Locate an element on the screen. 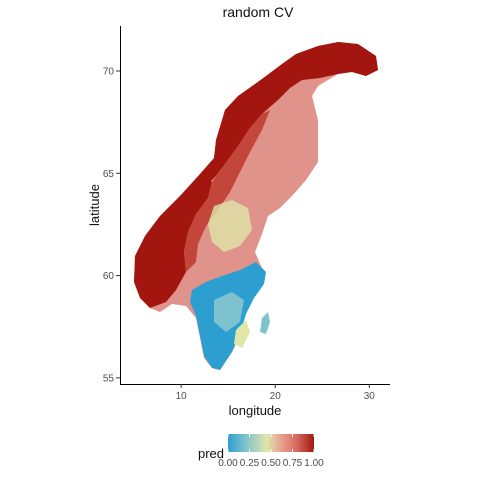 This screenshot has height=480, width=480. x-tick-label: 30 is located at coordinates (370, 396).